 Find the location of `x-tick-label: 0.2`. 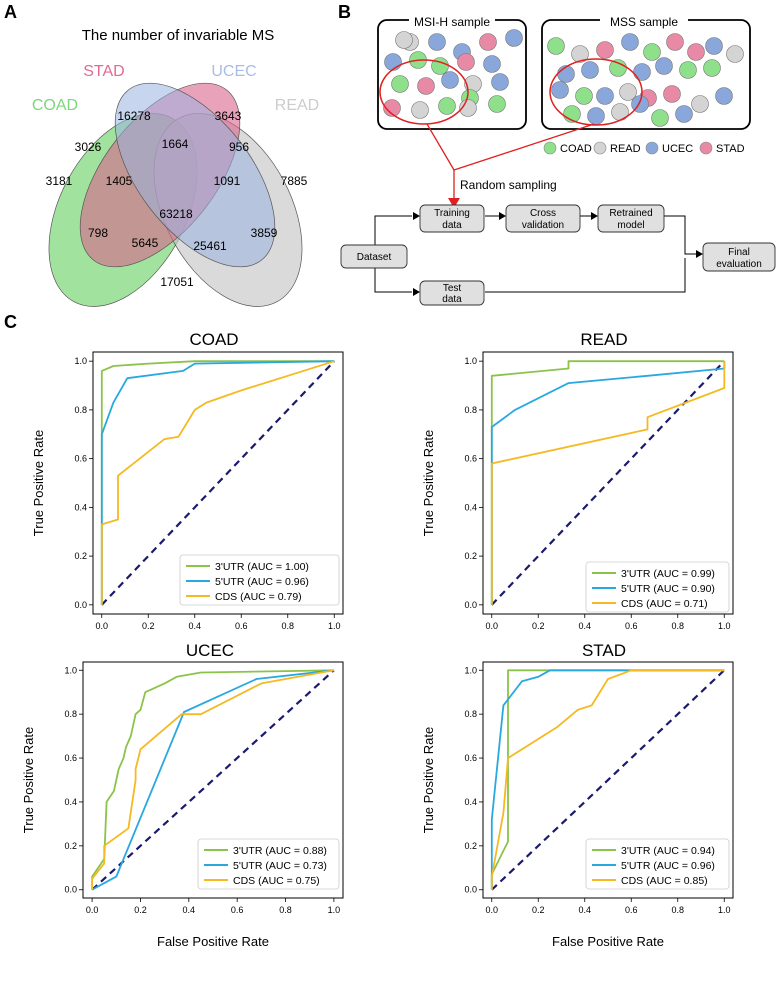

x-tick-label: 0.2 is located at coordinates (140, 910).